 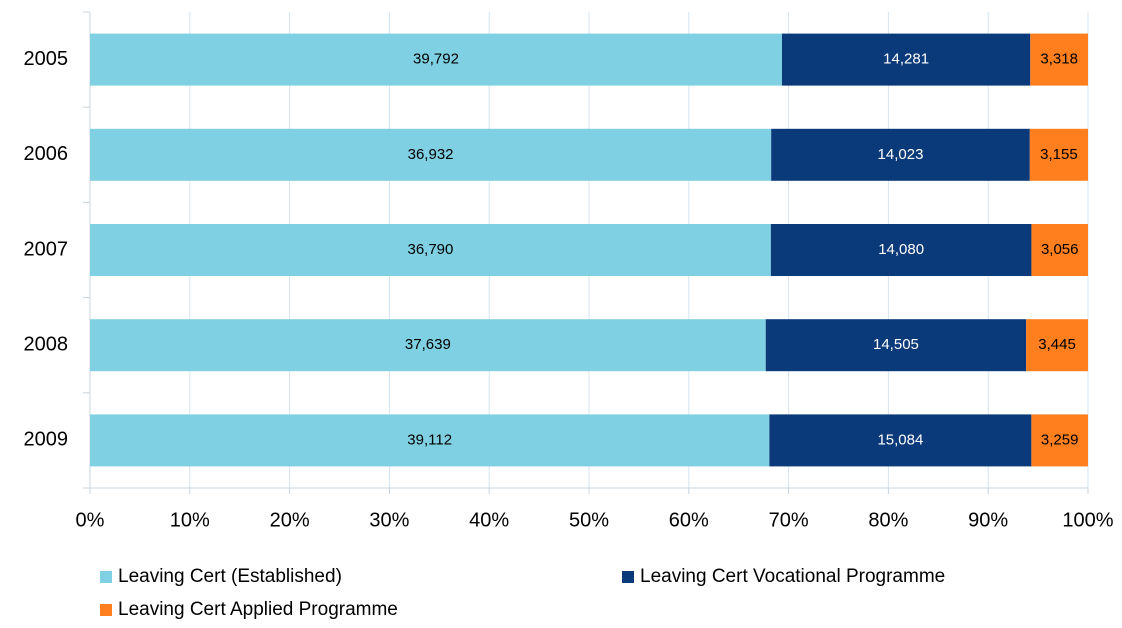 What do you see at coordinates (792, 576) in the screenshot?
I see `legend-label: Leaving Cert Vocational Programme` at bounding box center [792, 576].